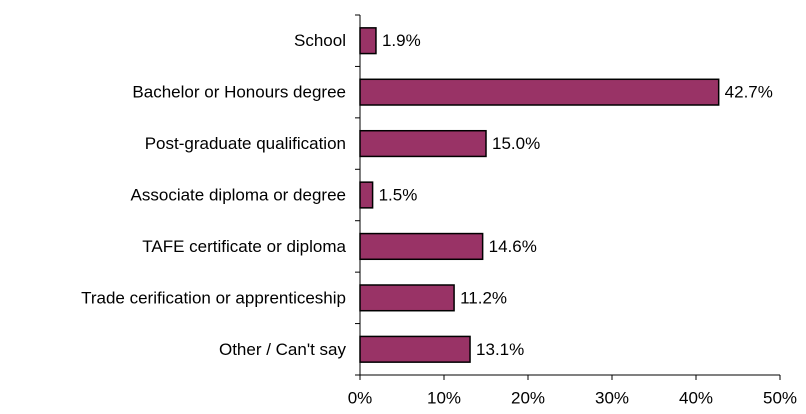 This screenshot has width=806, height=414. What do you see at coordinates (398, 194) in the screenshot?
I see `data-label: 1.5%` at bounding box center [398, 194].